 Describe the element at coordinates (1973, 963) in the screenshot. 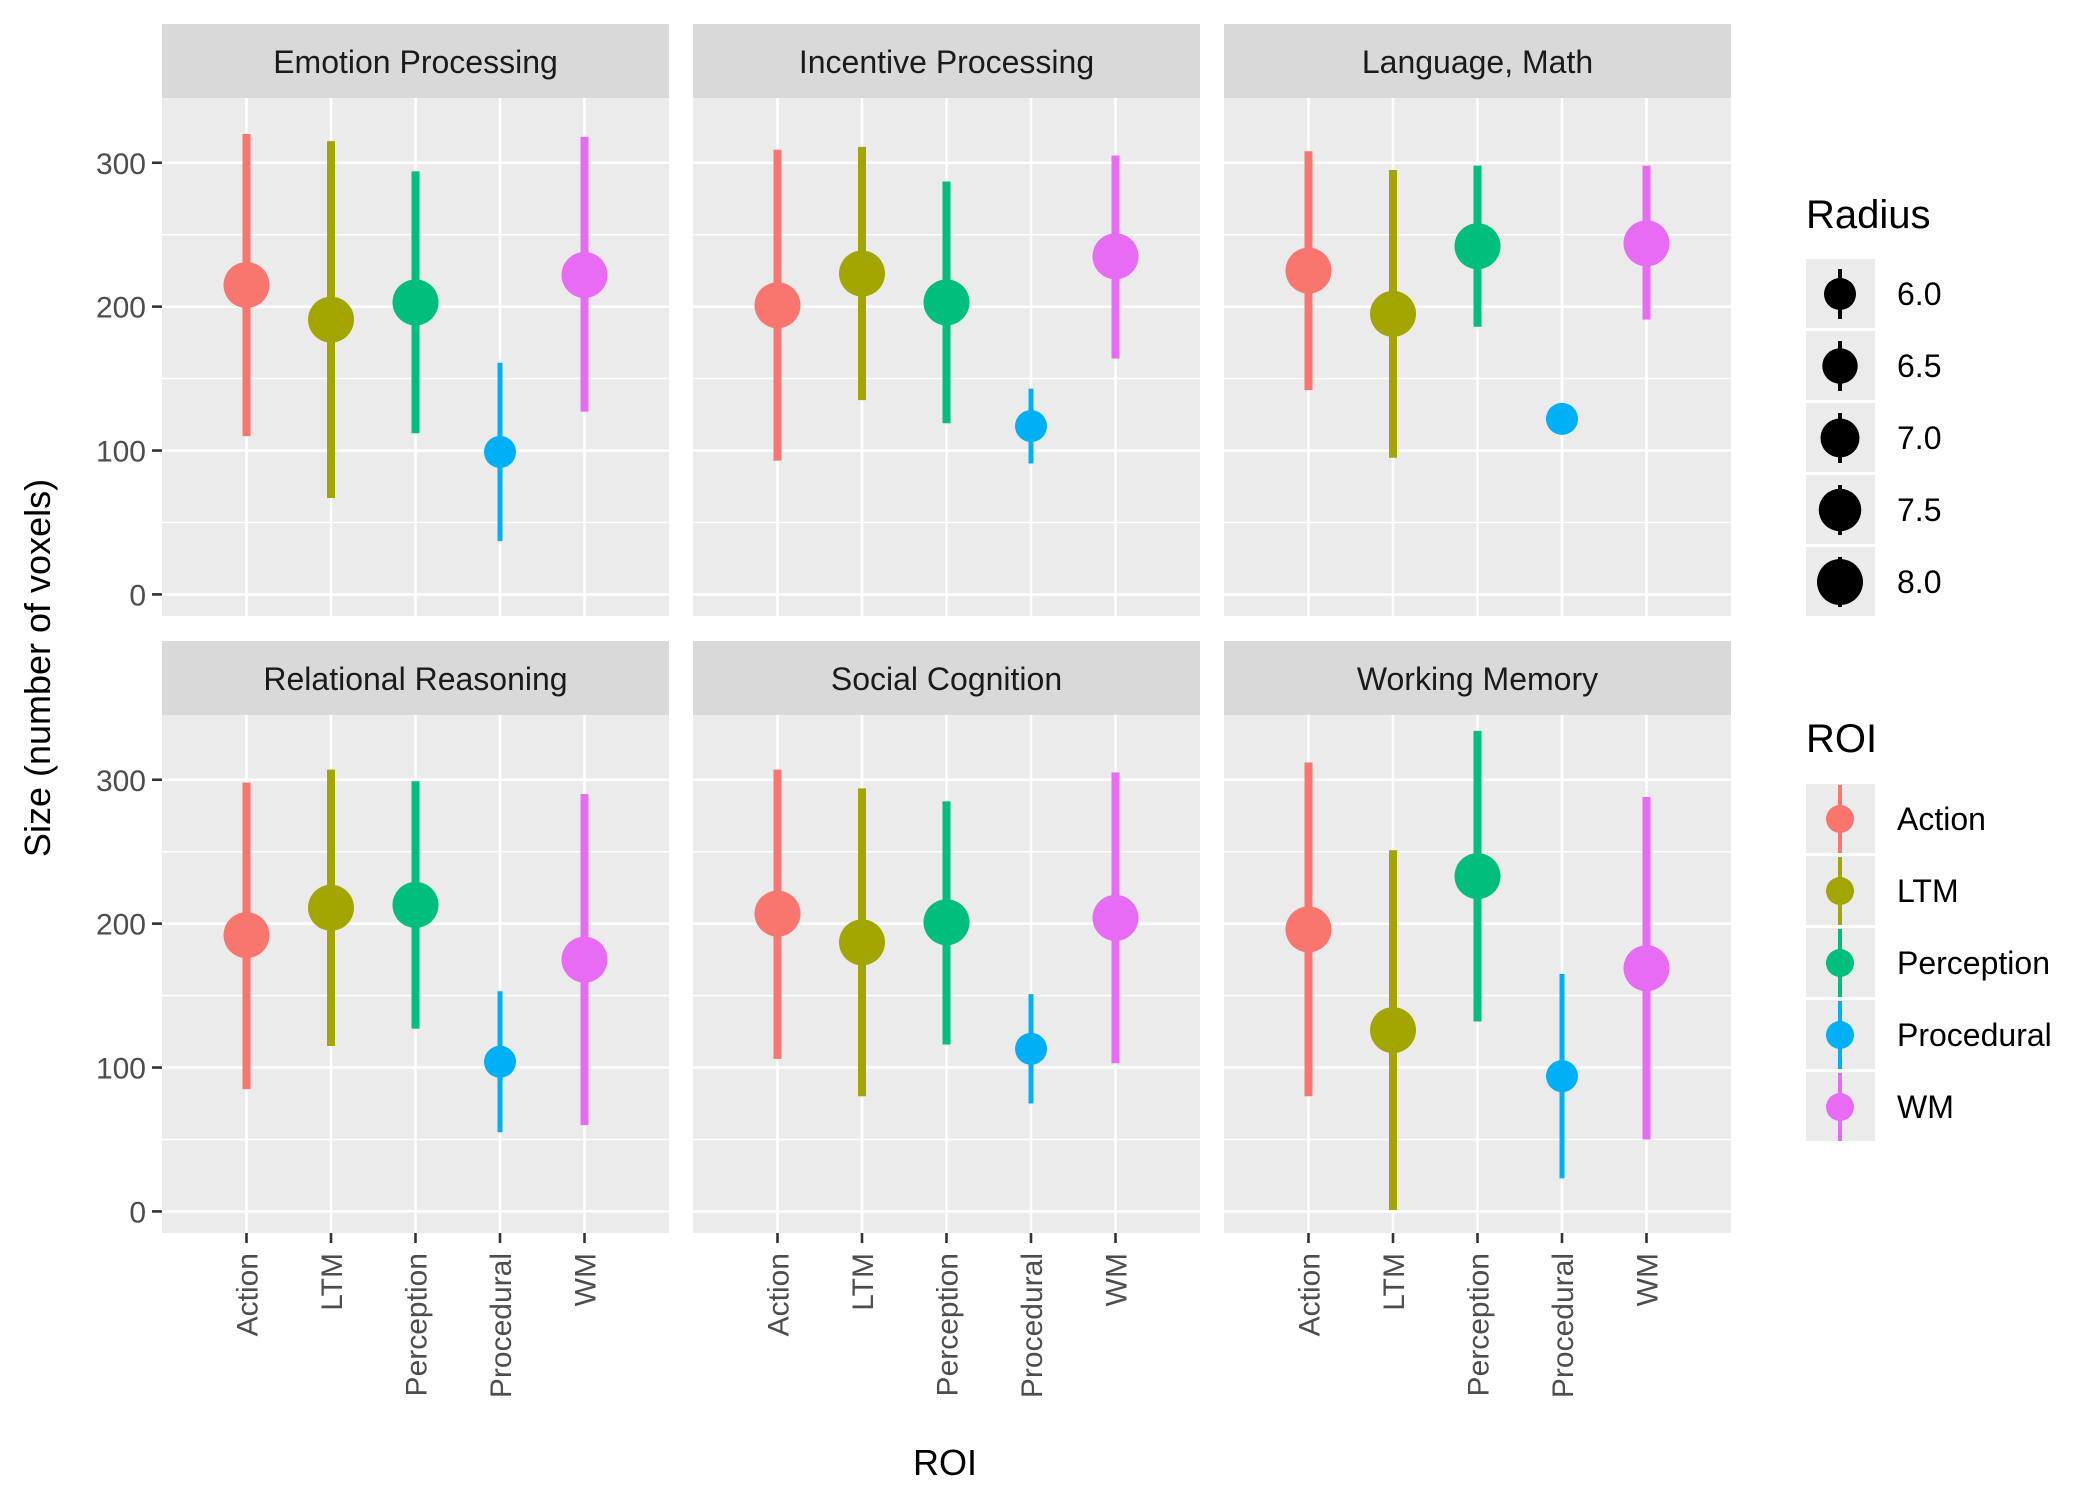

I see `legend-label: Perception` at that location.